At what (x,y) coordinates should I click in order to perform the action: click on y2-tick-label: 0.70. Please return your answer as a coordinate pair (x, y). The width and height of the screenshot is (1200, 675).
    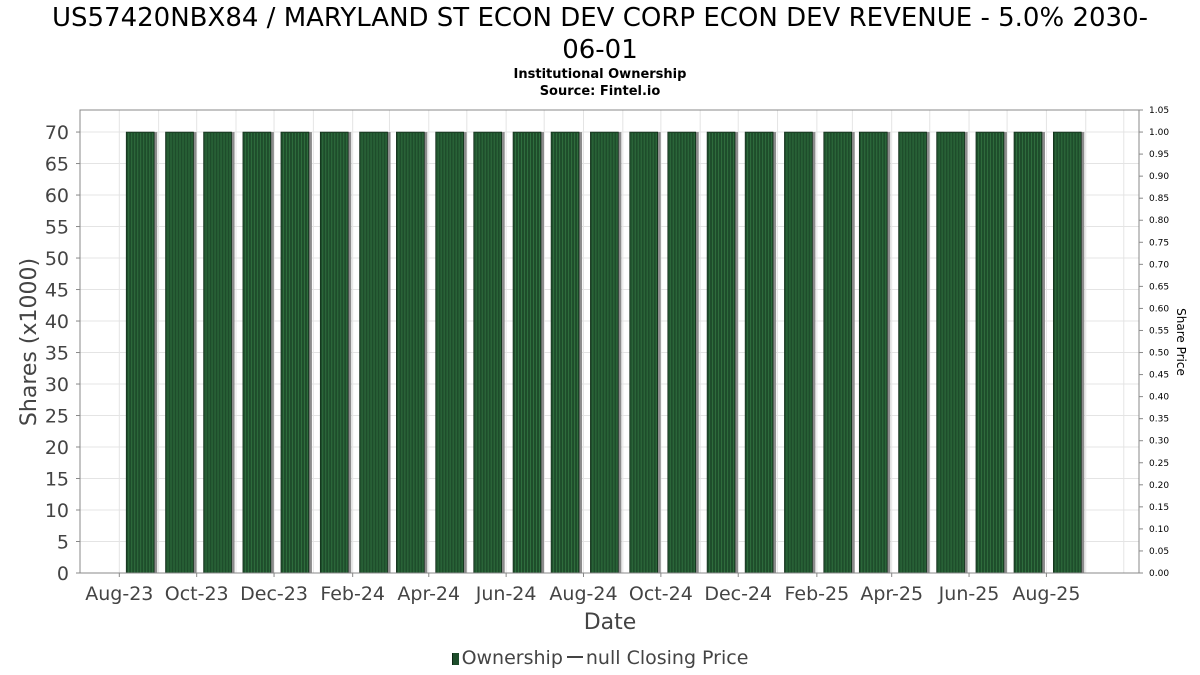
    Looking at the image, I should click on (1159, 265).